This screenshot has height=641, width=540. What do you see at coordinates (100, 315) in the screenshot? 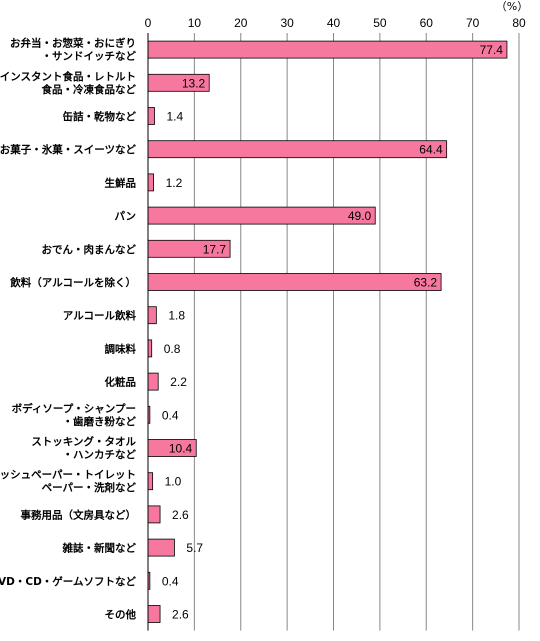
I see `category-label: アルコール飲料` at bounding box center [100, 315].